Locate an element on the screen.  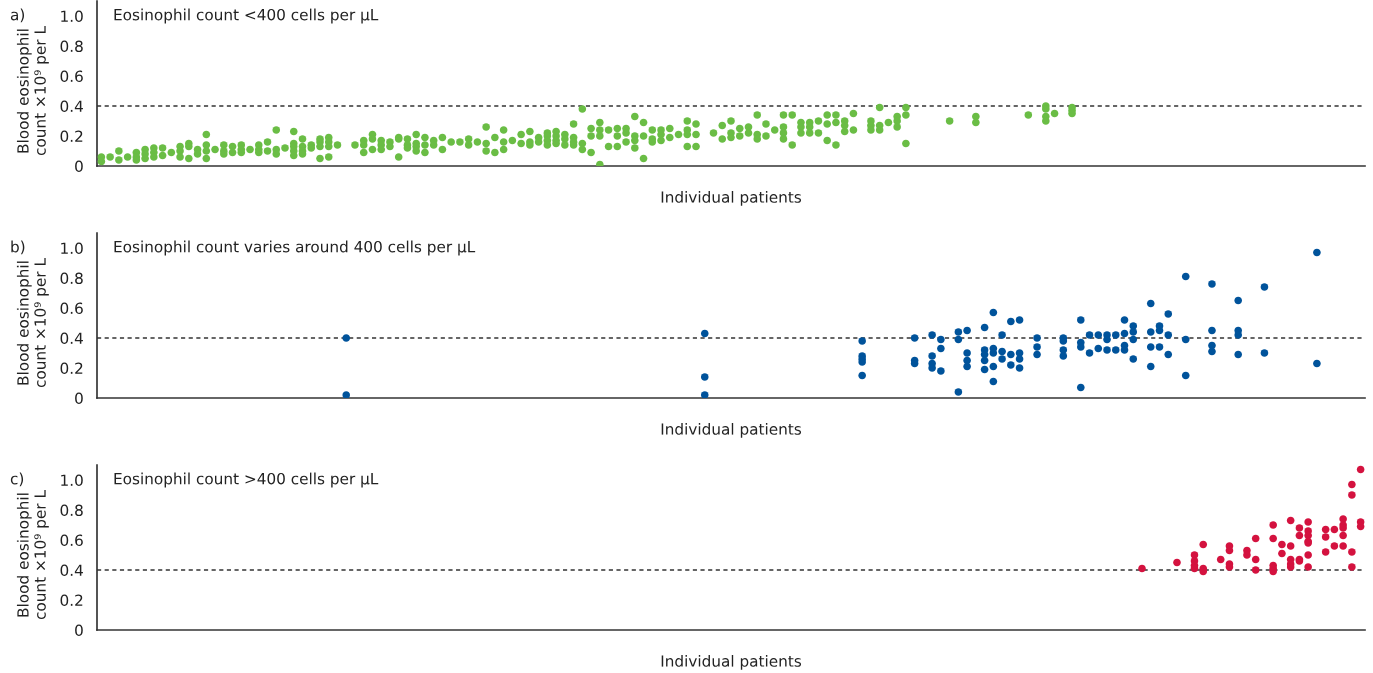
chart-title: Eosinophil count >400 cells per μL is located at coordinates (246, 480).